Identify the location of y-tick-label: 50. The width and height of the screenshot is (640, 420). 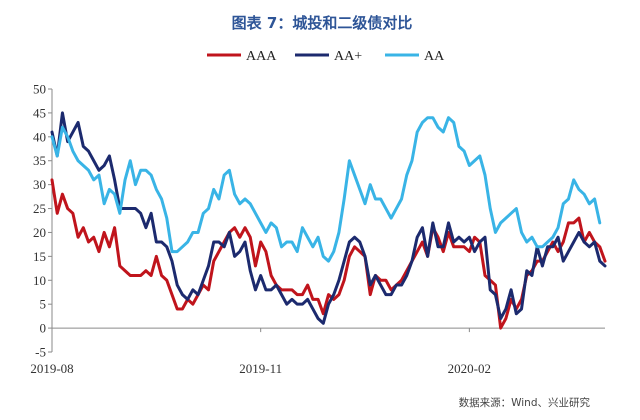
(39, 89).